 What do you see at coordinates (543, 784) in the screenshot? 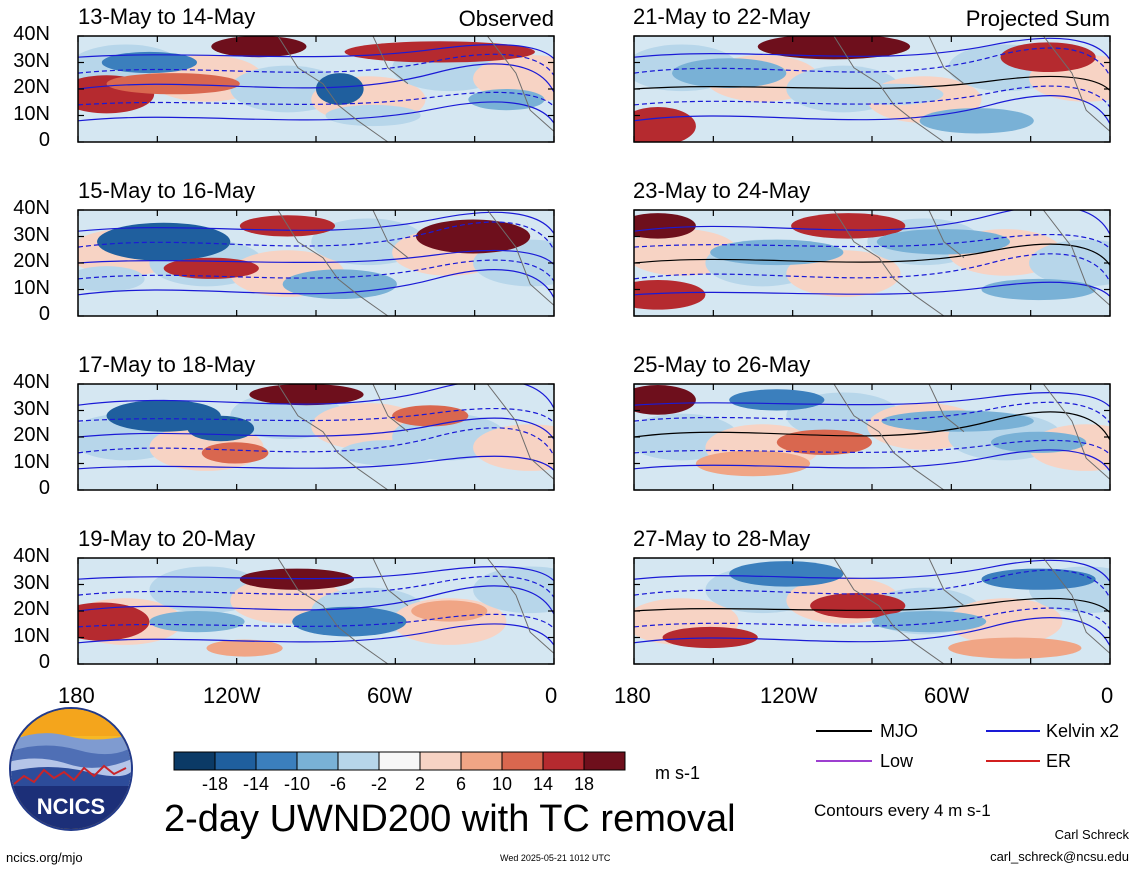
I see `colorbar-label: 14` at bounding box center [543, 784].